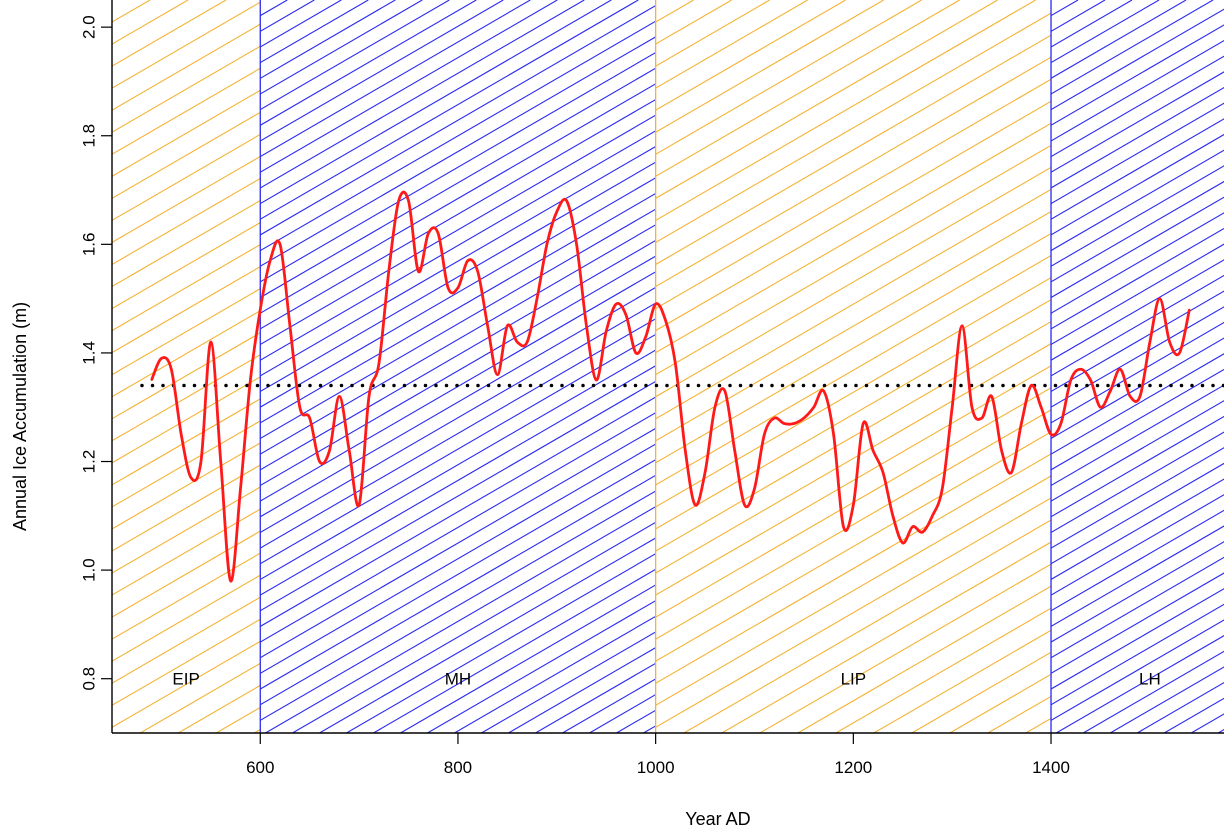 This screenshot has width=1224, height=835. Describe the element at coordinates (88, 462) in the screenshot. I see `y-tick-label: 1.2` at that location.